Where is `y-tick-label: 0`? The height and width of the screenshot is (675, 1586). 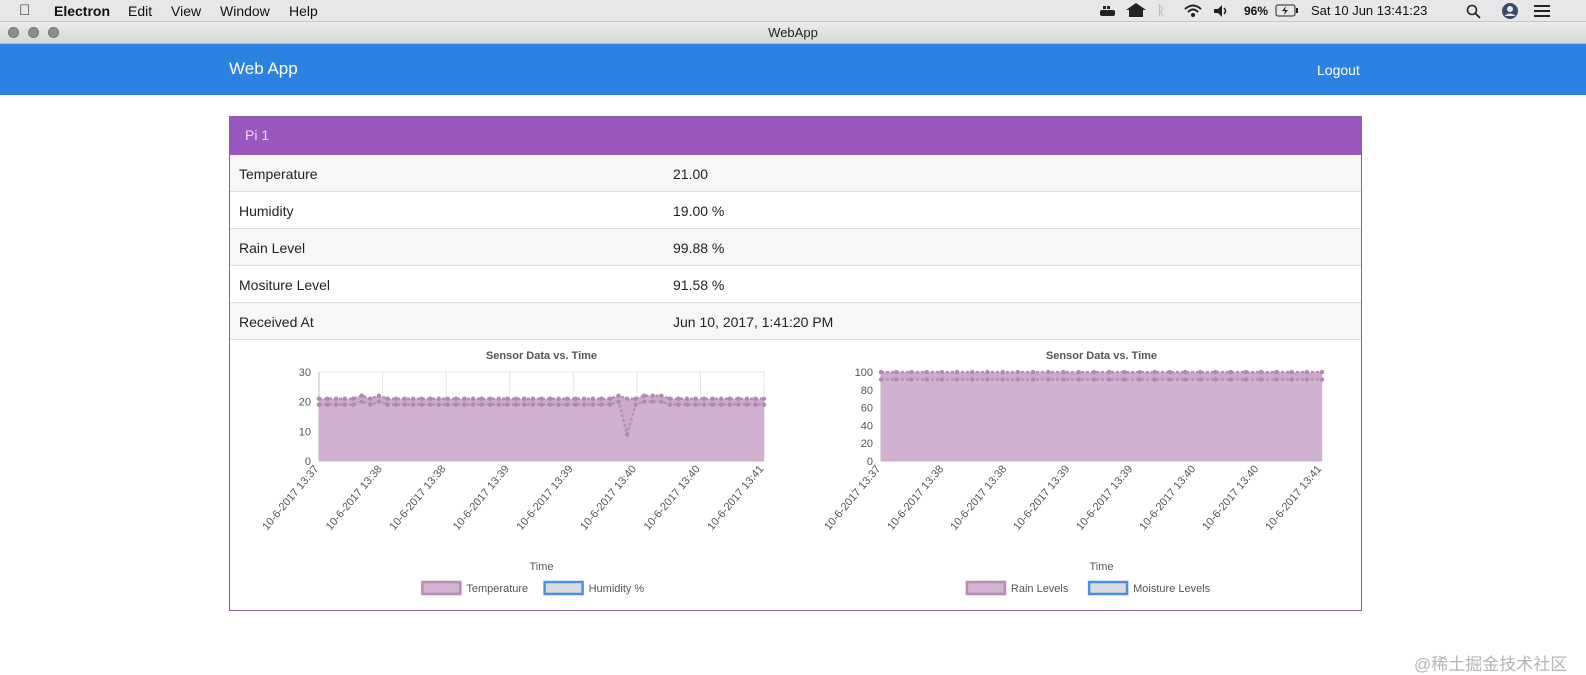
y-tick-label: 0 is located at coordinates (870, 462).